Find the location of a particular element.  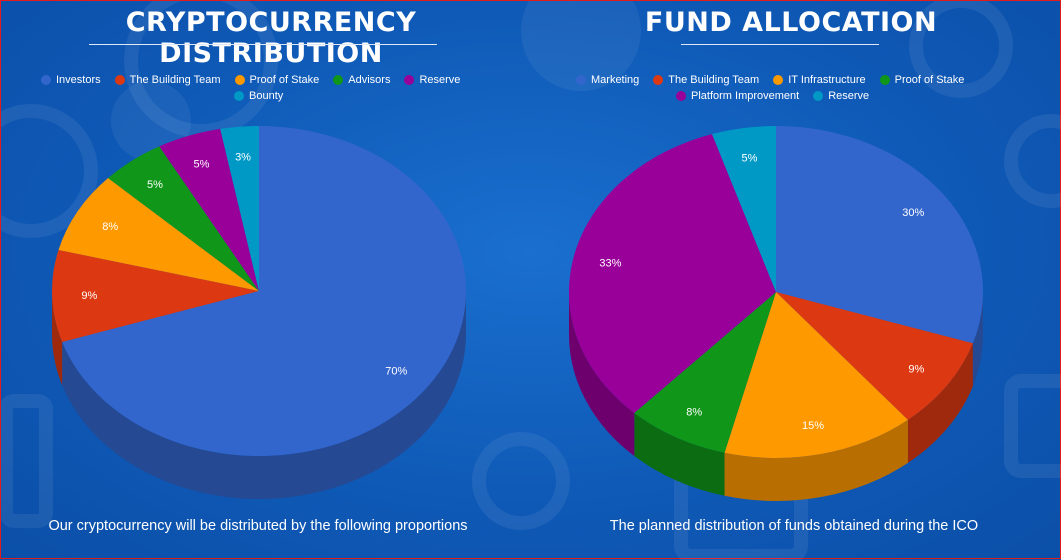

legend-item: Advisors is located at coordinates (361, 79).